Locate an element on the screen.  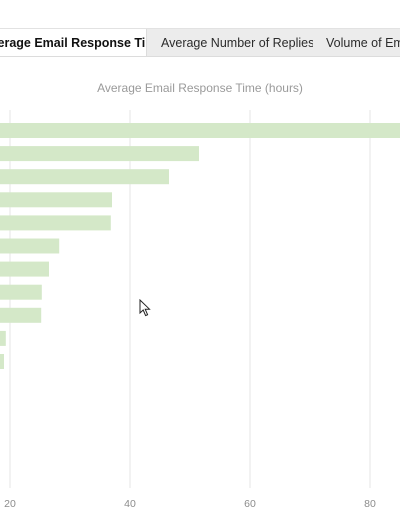
tab-label: Volume of Emails is located at coordinates (363, 43).